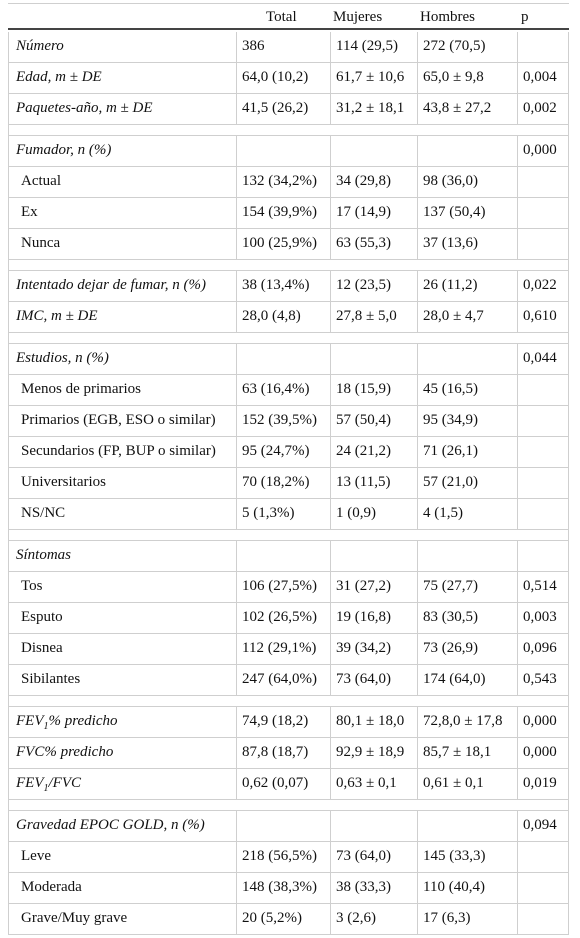  What do you see at coordinates (122, 556) in the screenshot?
I see `row-label: Síntomas` at bounding box center [122, 556].